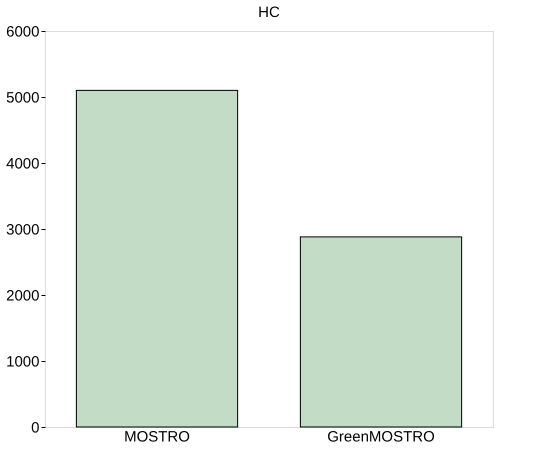 This screenshot has height=471, width=548. What do you see at coordinates (35, 428) in the screenshot?
I see `y-tick-label: 0` at bounding box center [35, 428].